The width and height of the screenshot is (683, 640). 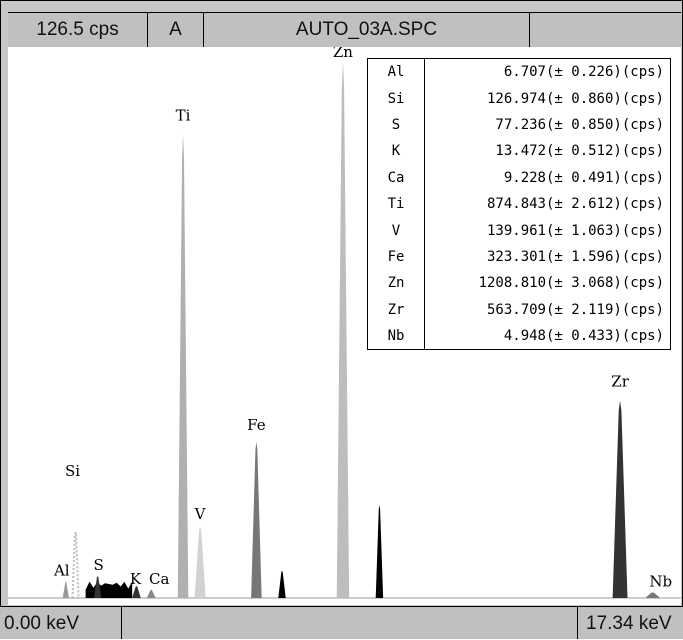 I want to click on legend-intensity-value: 9.228(± 0.491)(cps), so click(x=583, y=177).